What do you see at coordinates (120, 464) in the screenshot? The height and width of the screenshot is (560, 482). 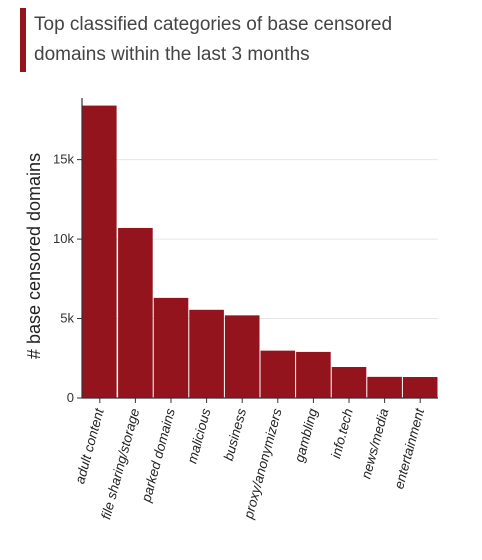 I see `x-tick-label: file sharing/storage` at bounding box center [120, 464].